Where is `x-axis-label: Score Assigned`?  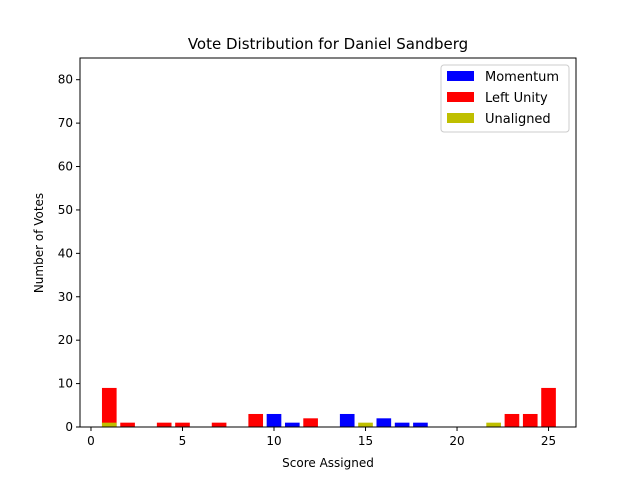
x-axis-label: Score Assigned is located at coordinates (328, 463).